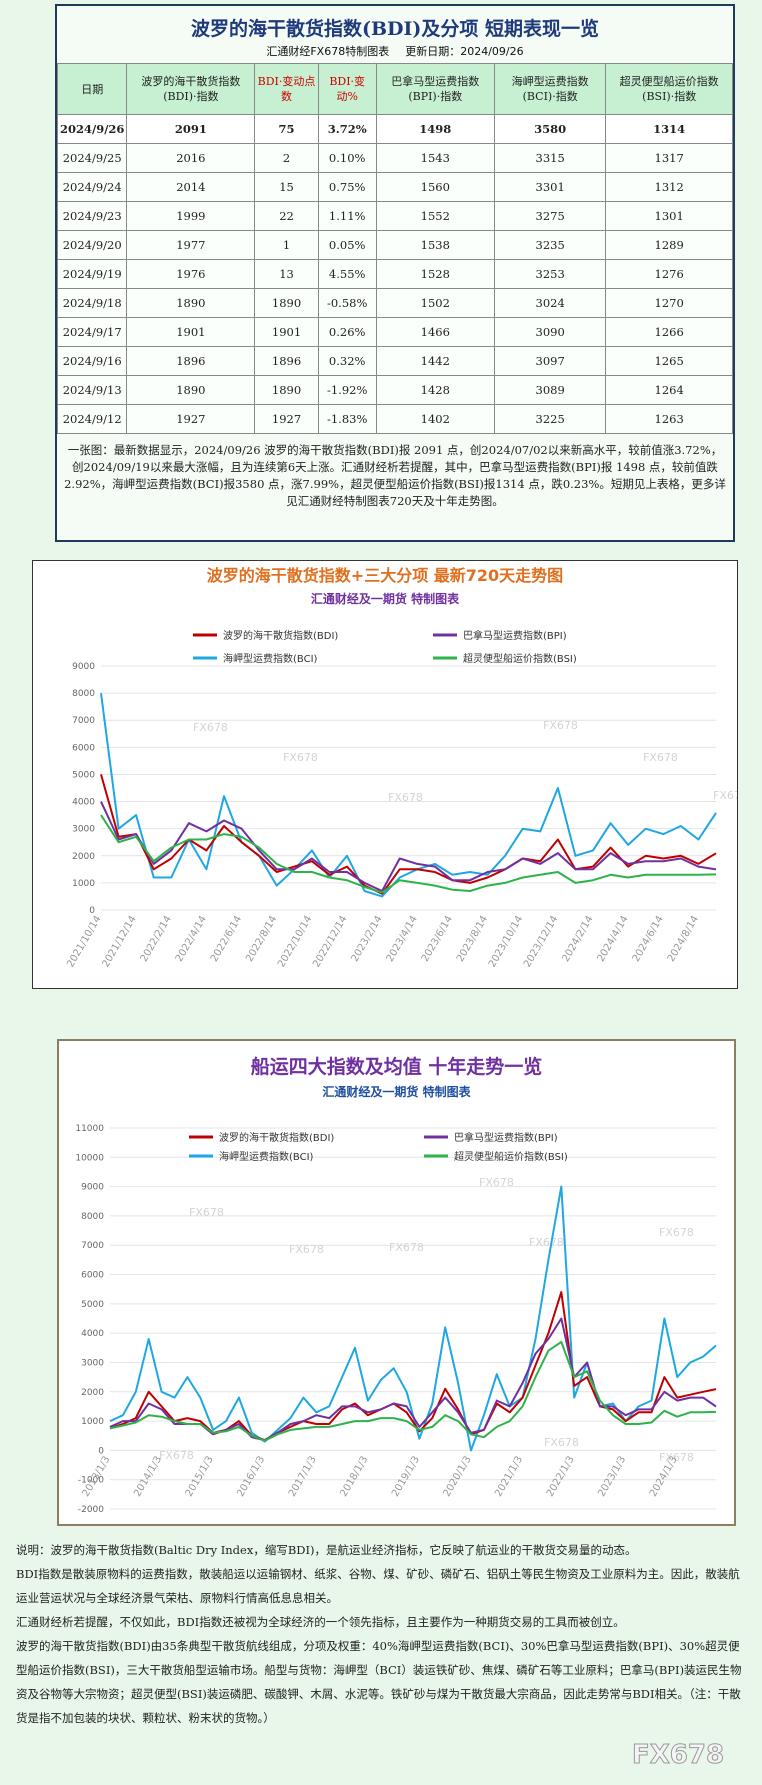 The height and width of the screenshot is (1785, 762). What do you see at coordinates (435, 332) in the screenshot?
I see `table-cell: 1466` at bounding box center [435, 332].